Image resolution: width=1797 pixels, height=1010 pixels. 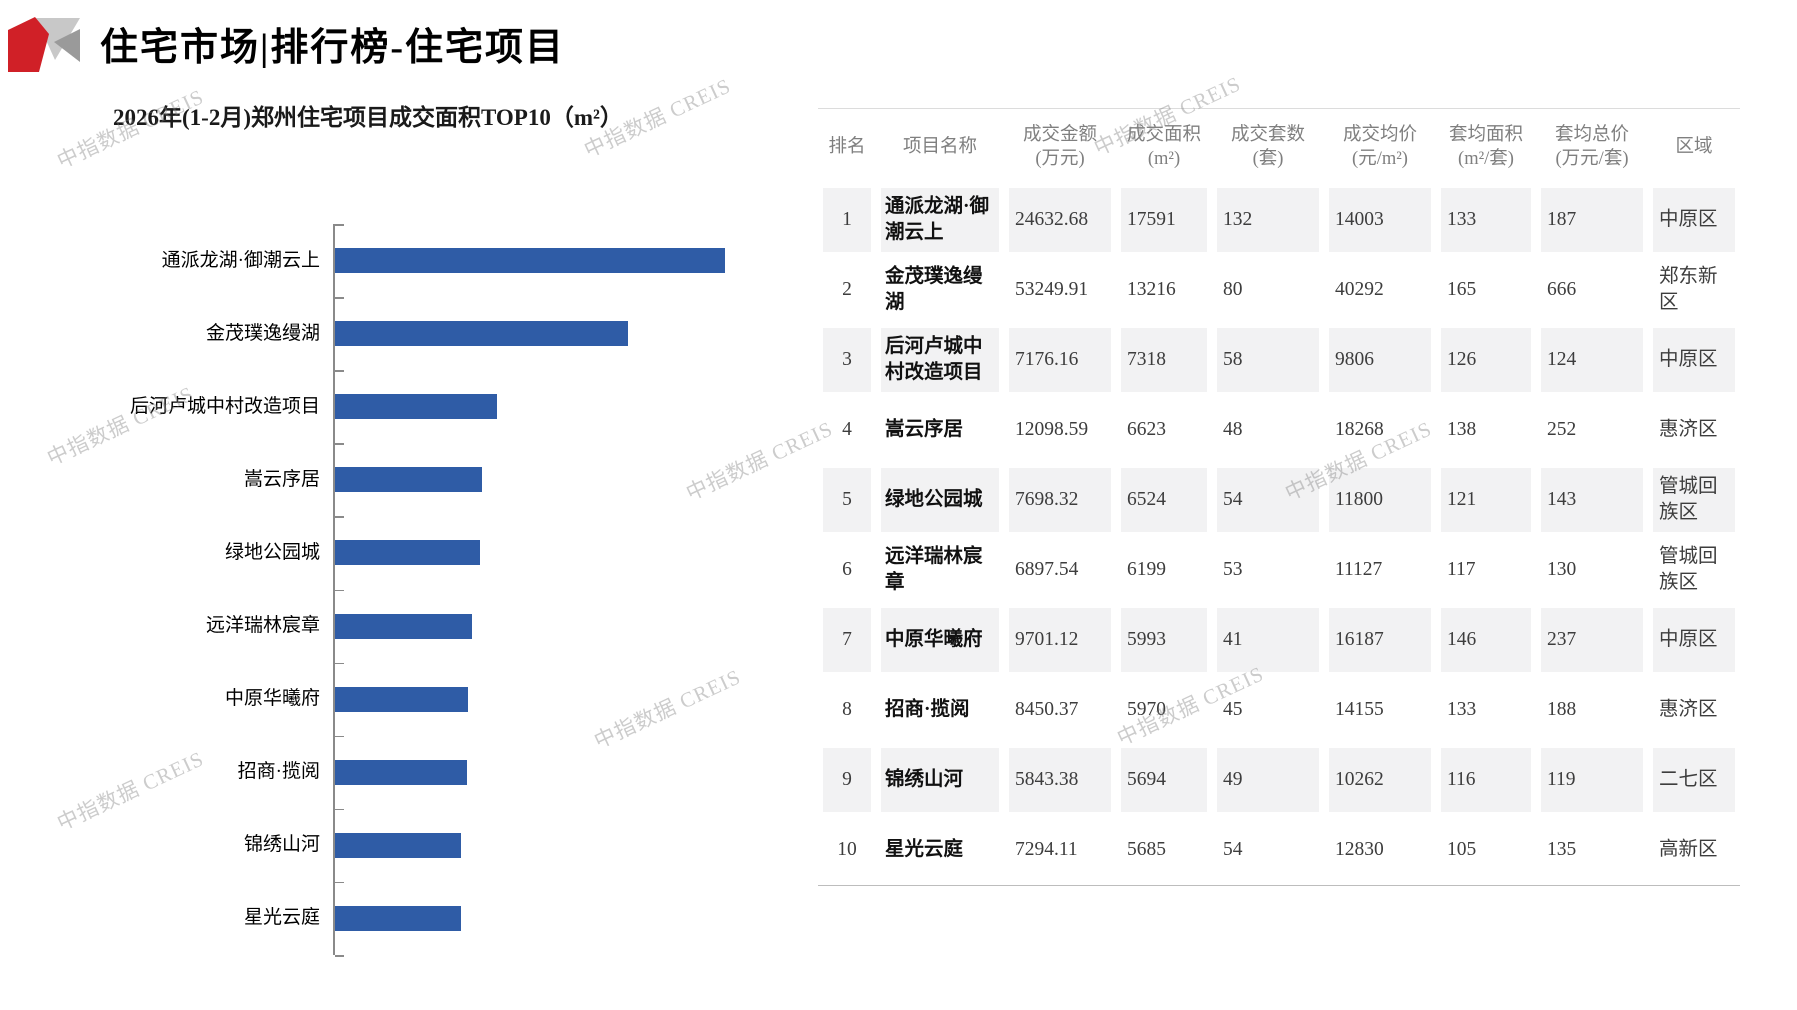 What do you see at coordinates (1060, 500) in the screenshot?
I see `table-cell: 7698.32` at bounding box center [1060, 500].